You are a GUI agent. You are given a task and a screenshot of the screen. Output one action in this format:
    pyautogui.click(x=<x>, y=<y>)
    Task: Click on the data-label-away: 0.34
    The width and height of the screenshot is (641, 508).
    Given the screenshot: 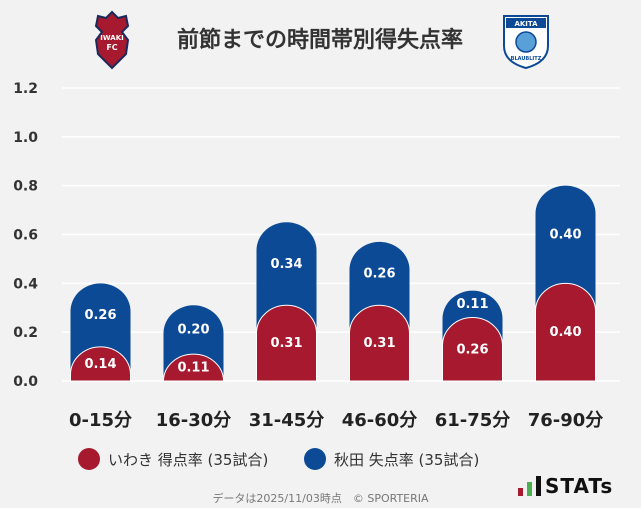 What is the action you would take?
    pyautogui.click(x=286, y=264)
    